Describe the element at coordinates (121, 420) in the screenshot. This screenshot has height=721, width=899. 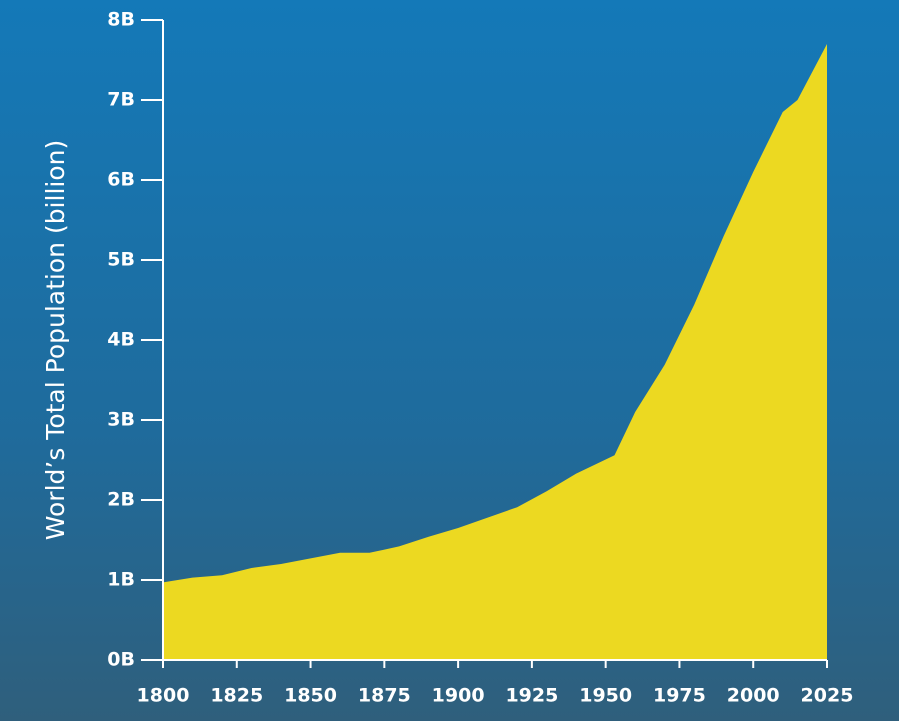
I see `y-tick-label: 3B` at that location.